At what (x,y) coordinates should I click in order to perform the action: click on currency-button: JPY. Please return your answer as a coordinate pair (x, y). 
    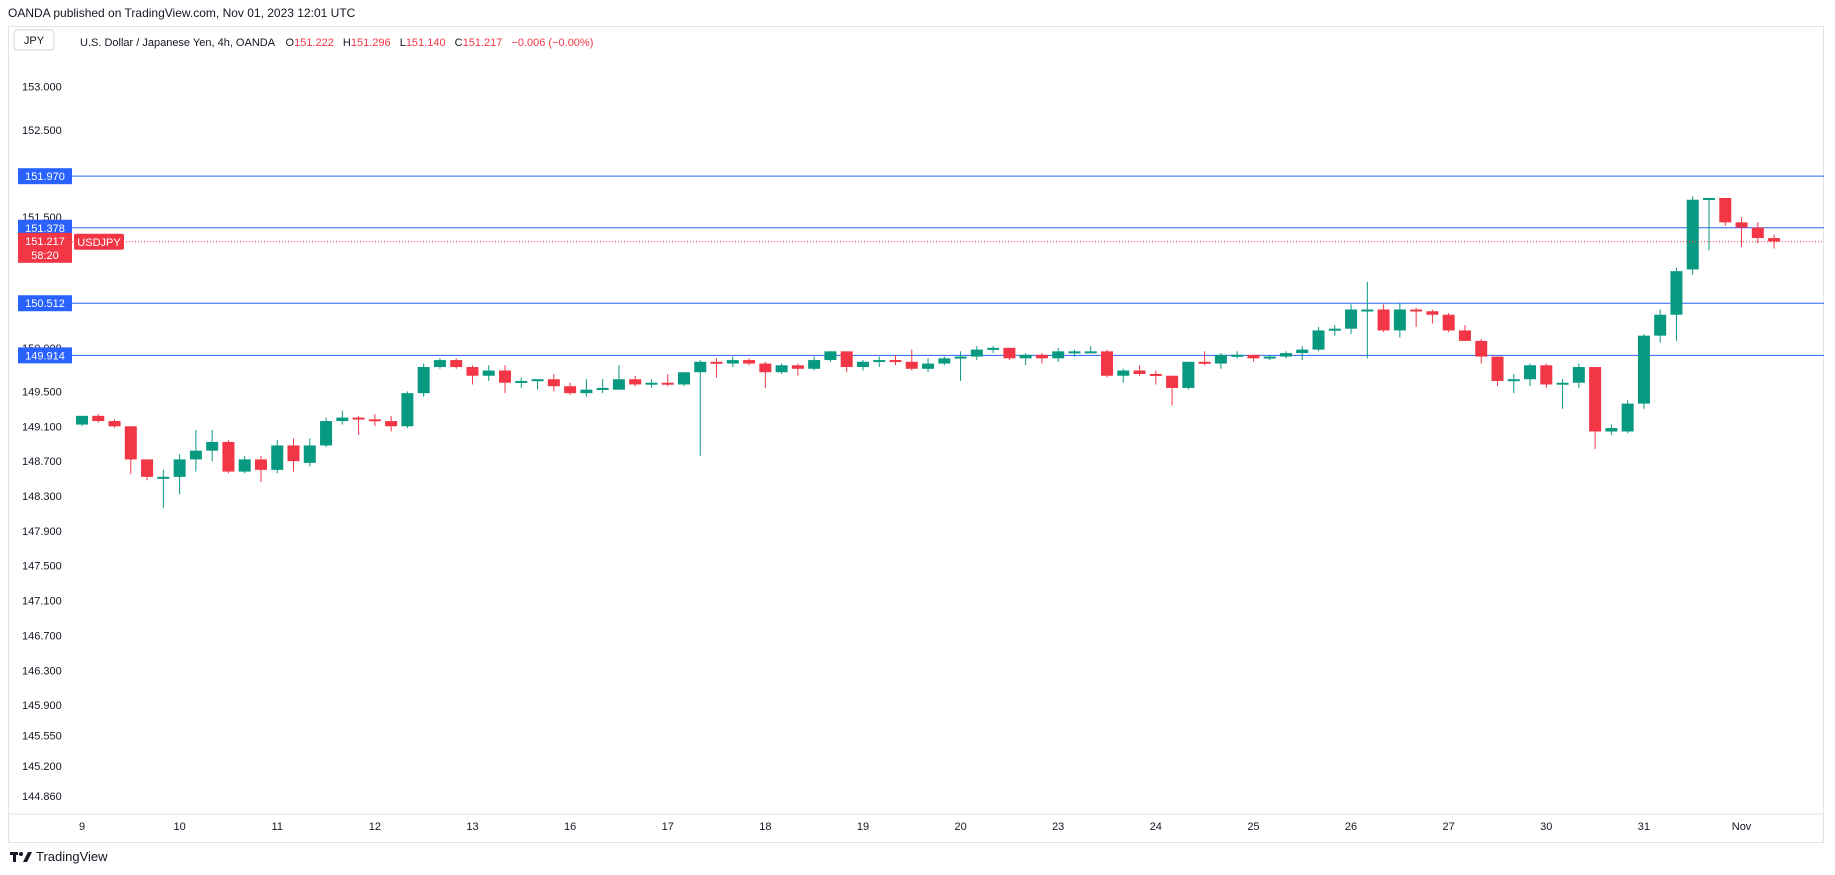
    Looking at the image, I should click on (34, 40).